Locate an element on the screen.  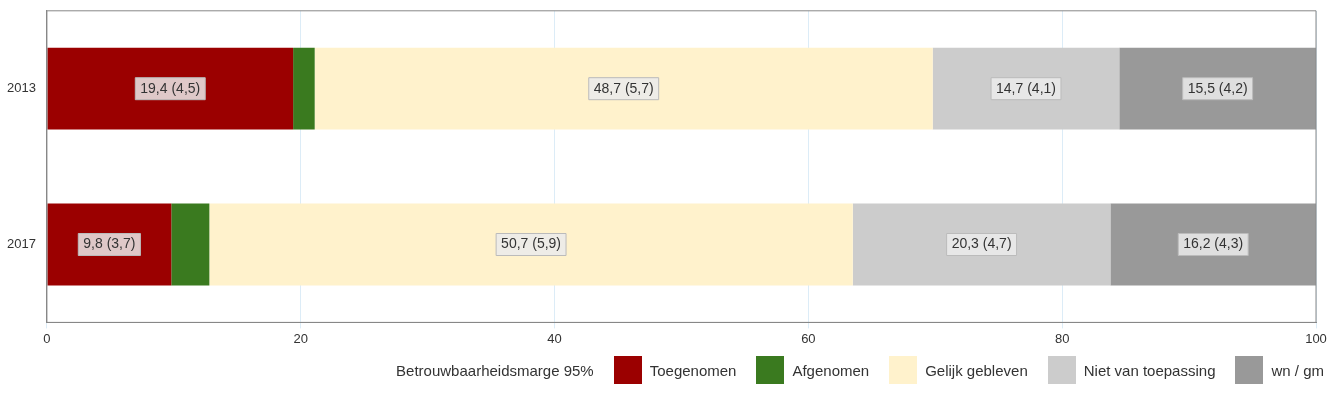
data-label: 19,4 (4,5) is located at coordinates (170, 87).